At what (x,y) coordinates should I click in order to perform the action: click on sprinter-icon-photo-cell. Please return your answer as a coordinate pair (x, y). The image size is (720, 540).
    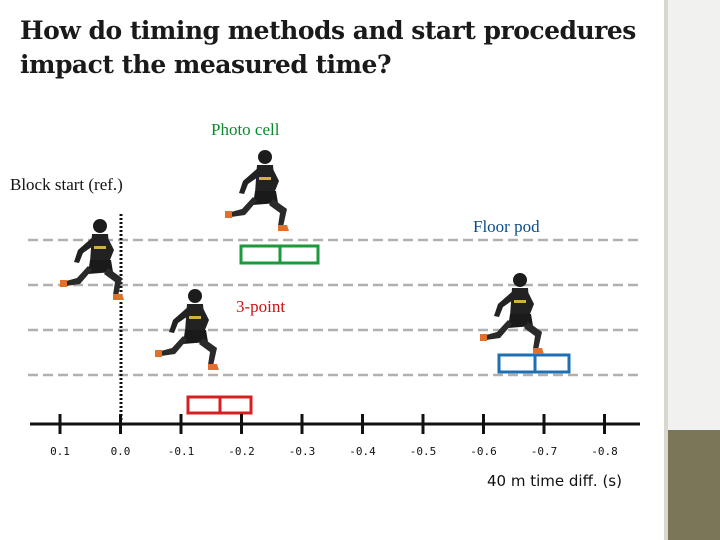
    Looking at the image, I should click on (257, 190).